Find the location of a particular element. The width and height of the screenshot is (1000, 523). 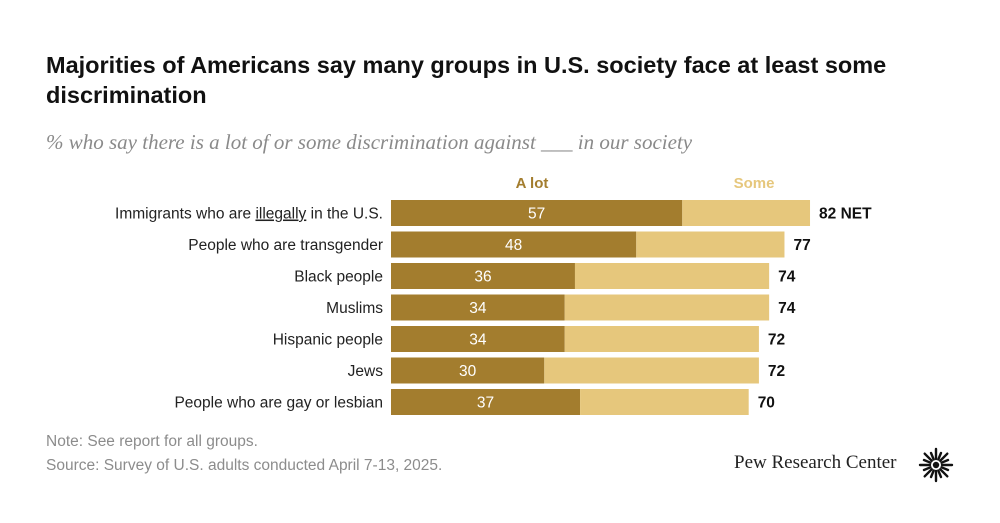

value-label-a-lot: 57 is located at coordinates (536, 214).